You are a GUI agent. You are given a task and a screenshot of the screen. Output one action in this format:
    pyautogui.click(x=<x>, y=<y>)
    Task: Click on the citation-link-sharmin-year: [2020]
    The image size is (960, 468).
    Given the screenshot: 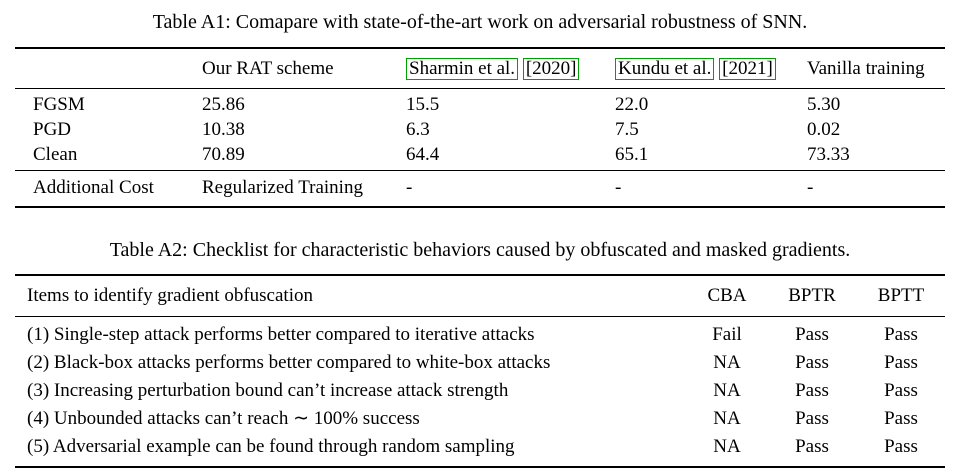 What is the action you would take?
    pyautogui.click(x=551, y=69)
    